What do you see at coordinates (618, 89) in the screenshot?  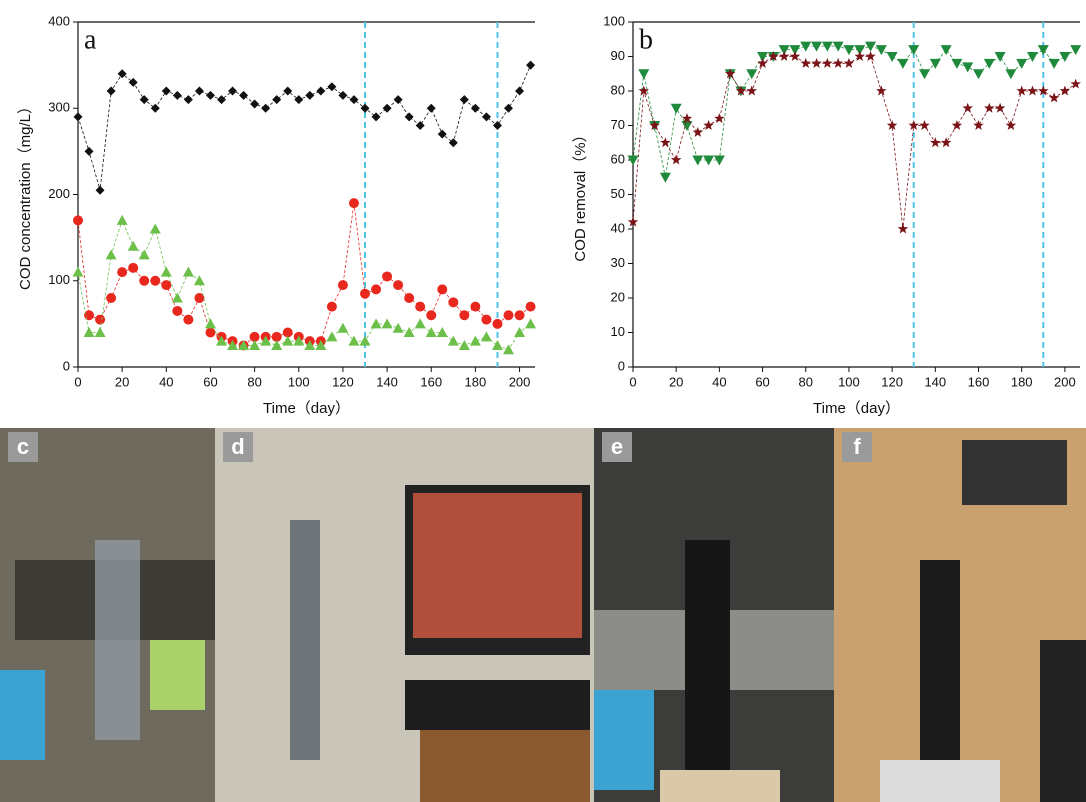 I see `y-tick-label: 80` at bounding box center [618, 89].